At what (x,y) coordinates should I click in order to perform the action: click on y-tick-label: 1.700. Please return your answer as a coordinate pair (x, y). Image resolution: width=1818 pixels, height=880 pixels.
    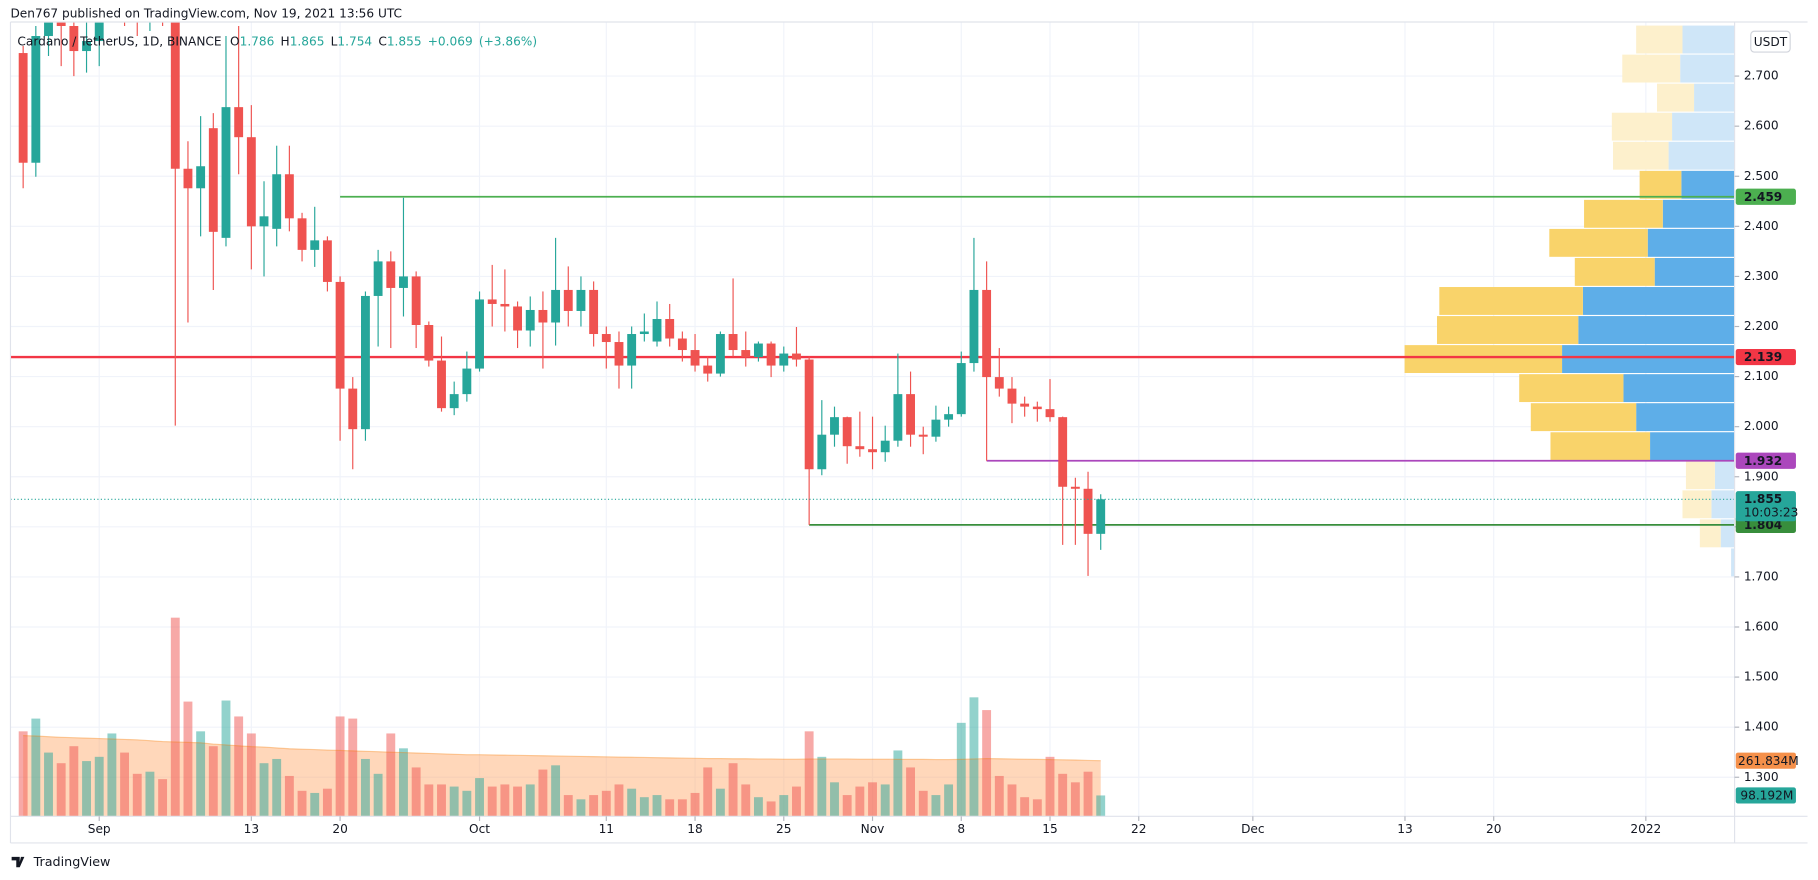
    Looking at the image, I should click on (1761, 576).